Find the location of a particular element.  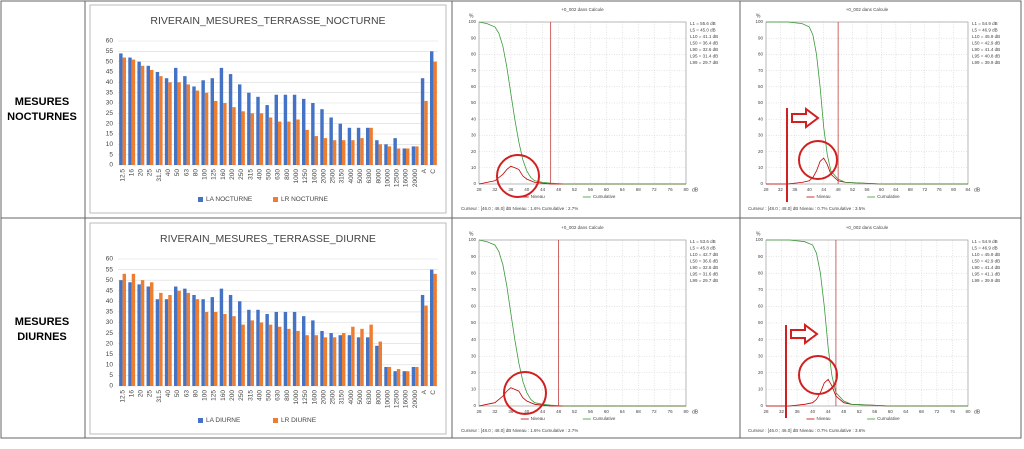

y-tick-label: 40 is located at coordinates (761, 118).